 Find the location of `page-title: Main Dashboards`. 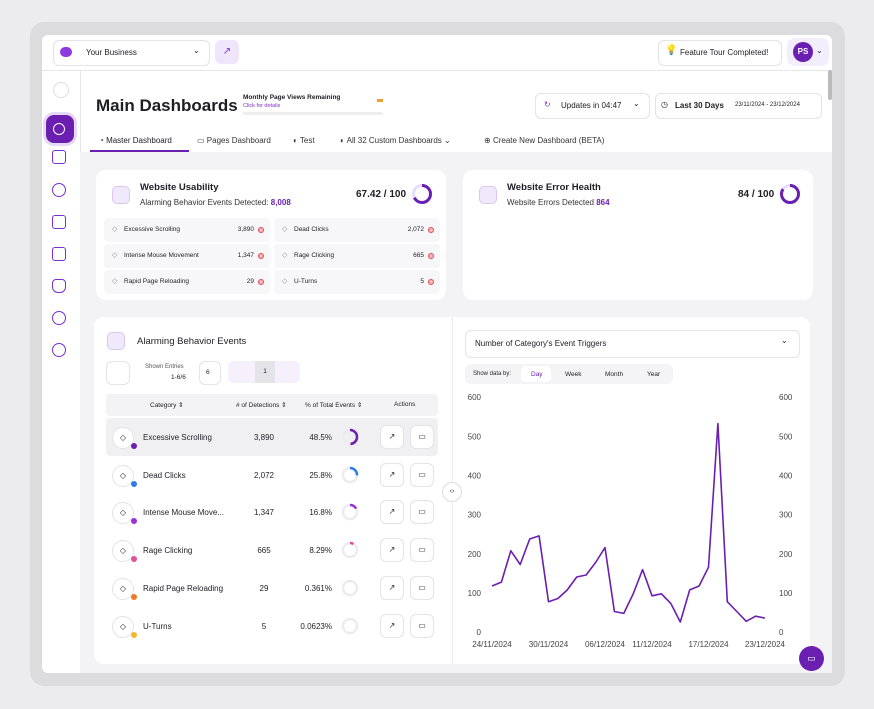

page-title: Main Dashboards is located at coordinates (167, 106).